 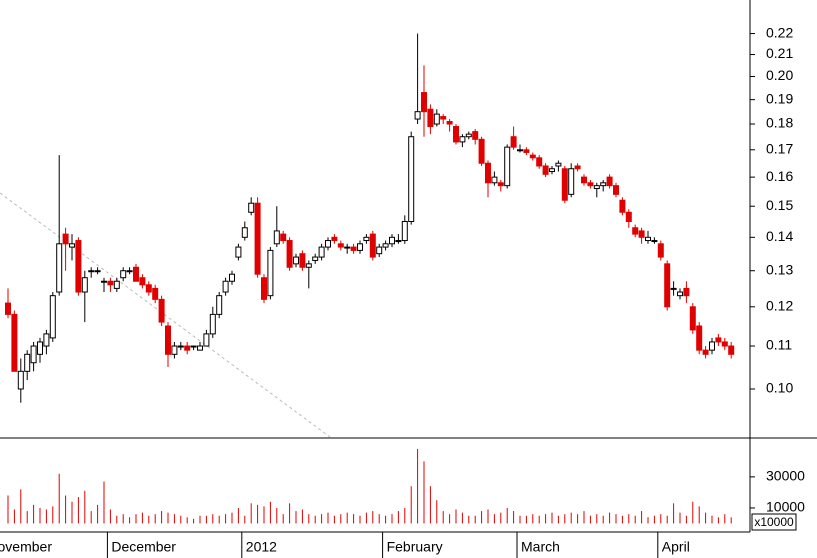 What do you see at coordinates (261, 547) in the screenshot?
I see `x-tick-label: 2012` at bounding box center [261, 547].